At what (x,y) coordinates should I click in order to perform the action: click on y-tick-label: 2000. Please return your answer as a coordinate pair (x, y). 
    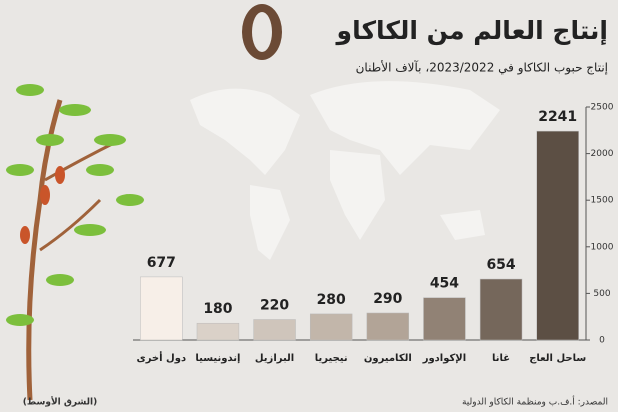
    Looking at the image, I should click on (602, 154).